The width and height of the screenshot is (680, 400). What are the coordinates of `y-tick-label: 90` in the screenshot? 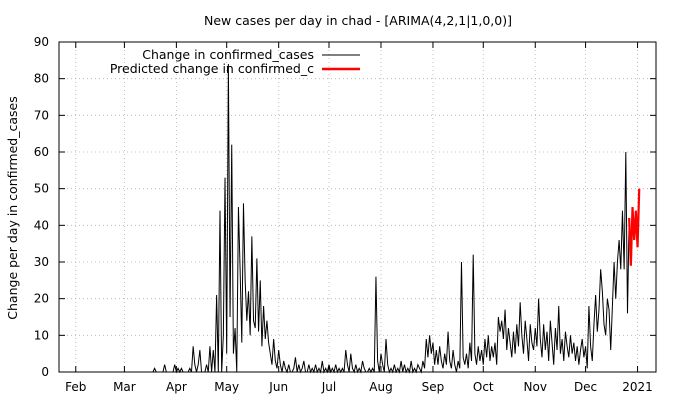 It's located at (41, 42).